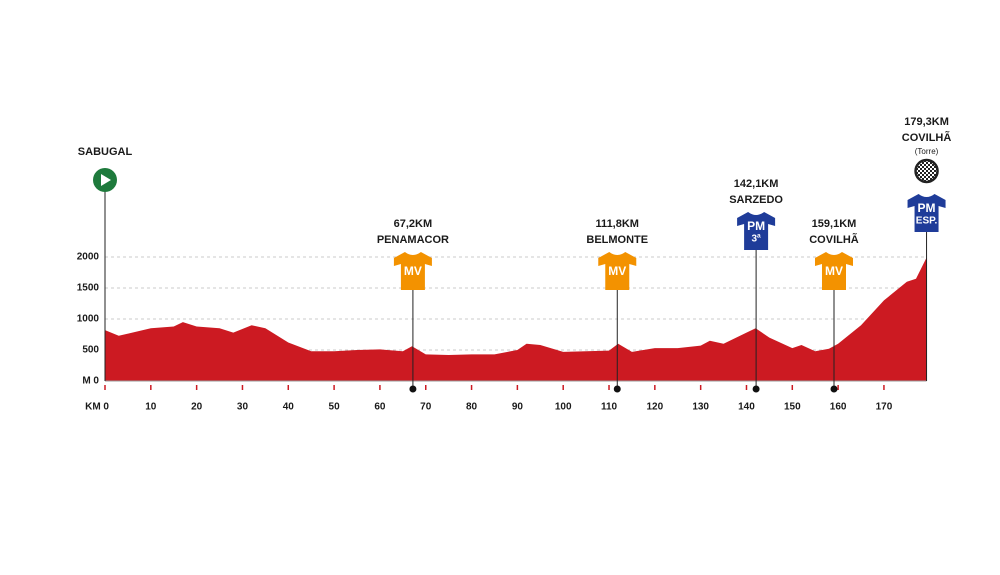 Image resolution: width=1000 pixels, height=575 pixels. What do you see at coordinates (927, 137) in the screenshot?
I see `finish-place: COVILHÃ` at bounding box center [927, 137].